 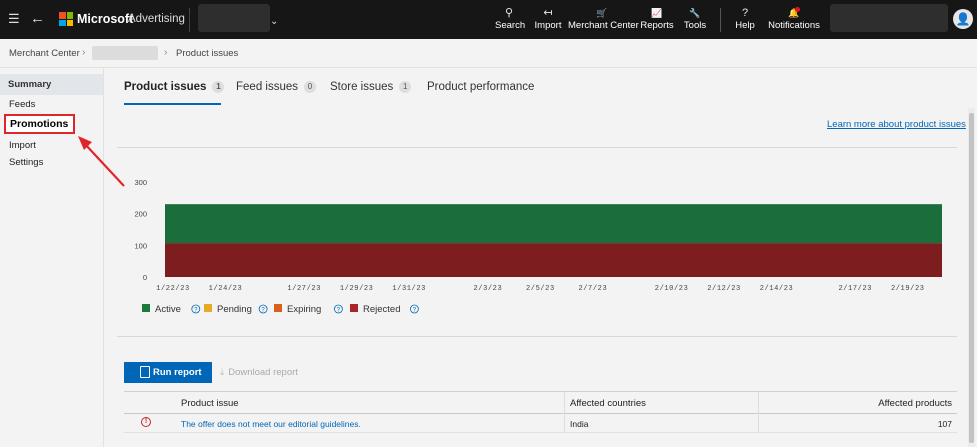 I want to click on x-tick-label: 2/19/23, so click(x=908, y=289).